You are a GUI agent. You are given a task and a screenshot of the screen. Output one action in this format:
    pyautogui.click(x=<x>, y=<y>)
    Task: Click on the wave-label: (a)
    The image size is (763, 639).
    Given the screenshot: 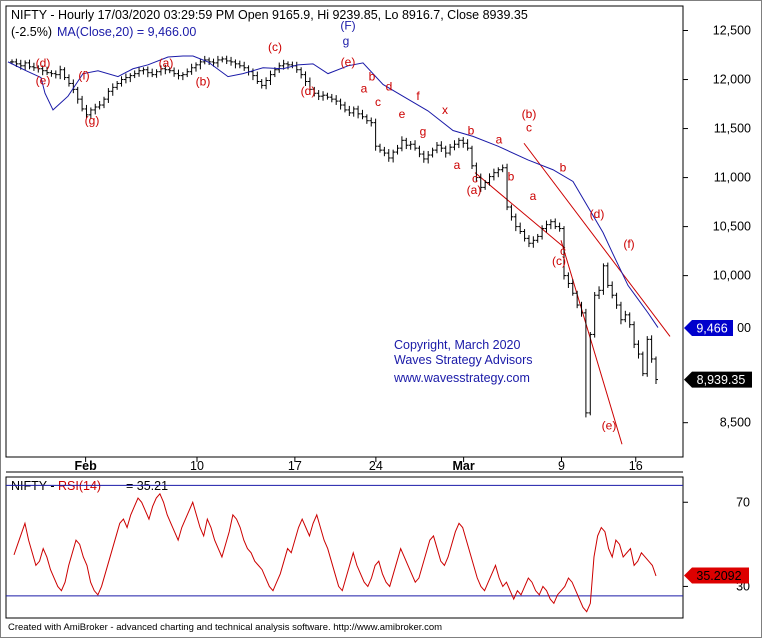 What is the action you would take?
    pyautogui.click(x=166, y=63)
    